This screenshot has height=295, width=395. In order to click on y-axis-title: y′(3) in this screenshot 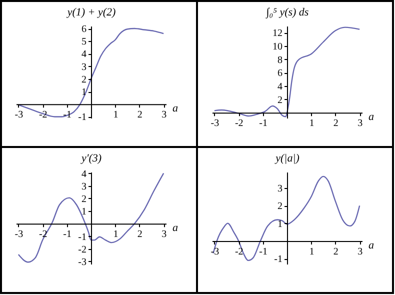, I will do `click(91, 158)`.